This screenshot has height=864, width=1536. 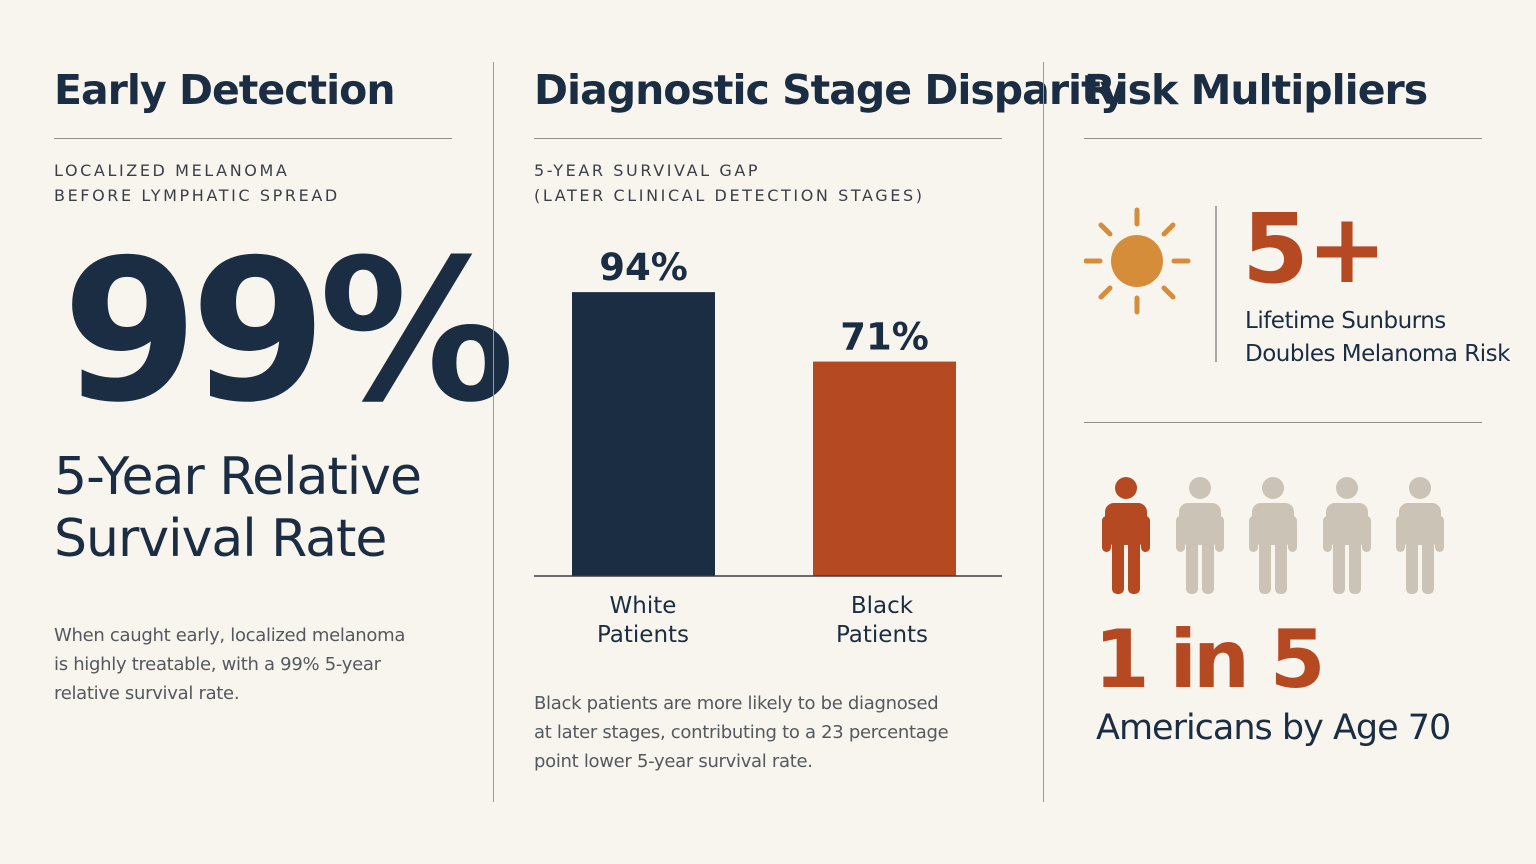 What do you see at coordinates (1377, 354) in the screenshot?
I see `sunburn-text-line: Doubles Melanoma Risk` at bounding box center [1377, 354].